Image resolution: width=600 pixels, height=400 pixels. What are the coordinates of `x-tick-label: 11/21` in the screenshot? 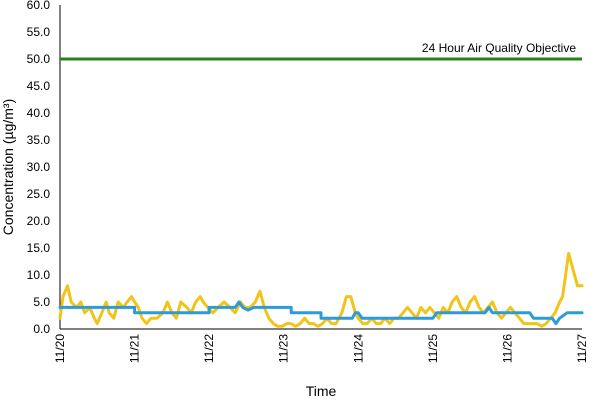 It's located at (135, 348).